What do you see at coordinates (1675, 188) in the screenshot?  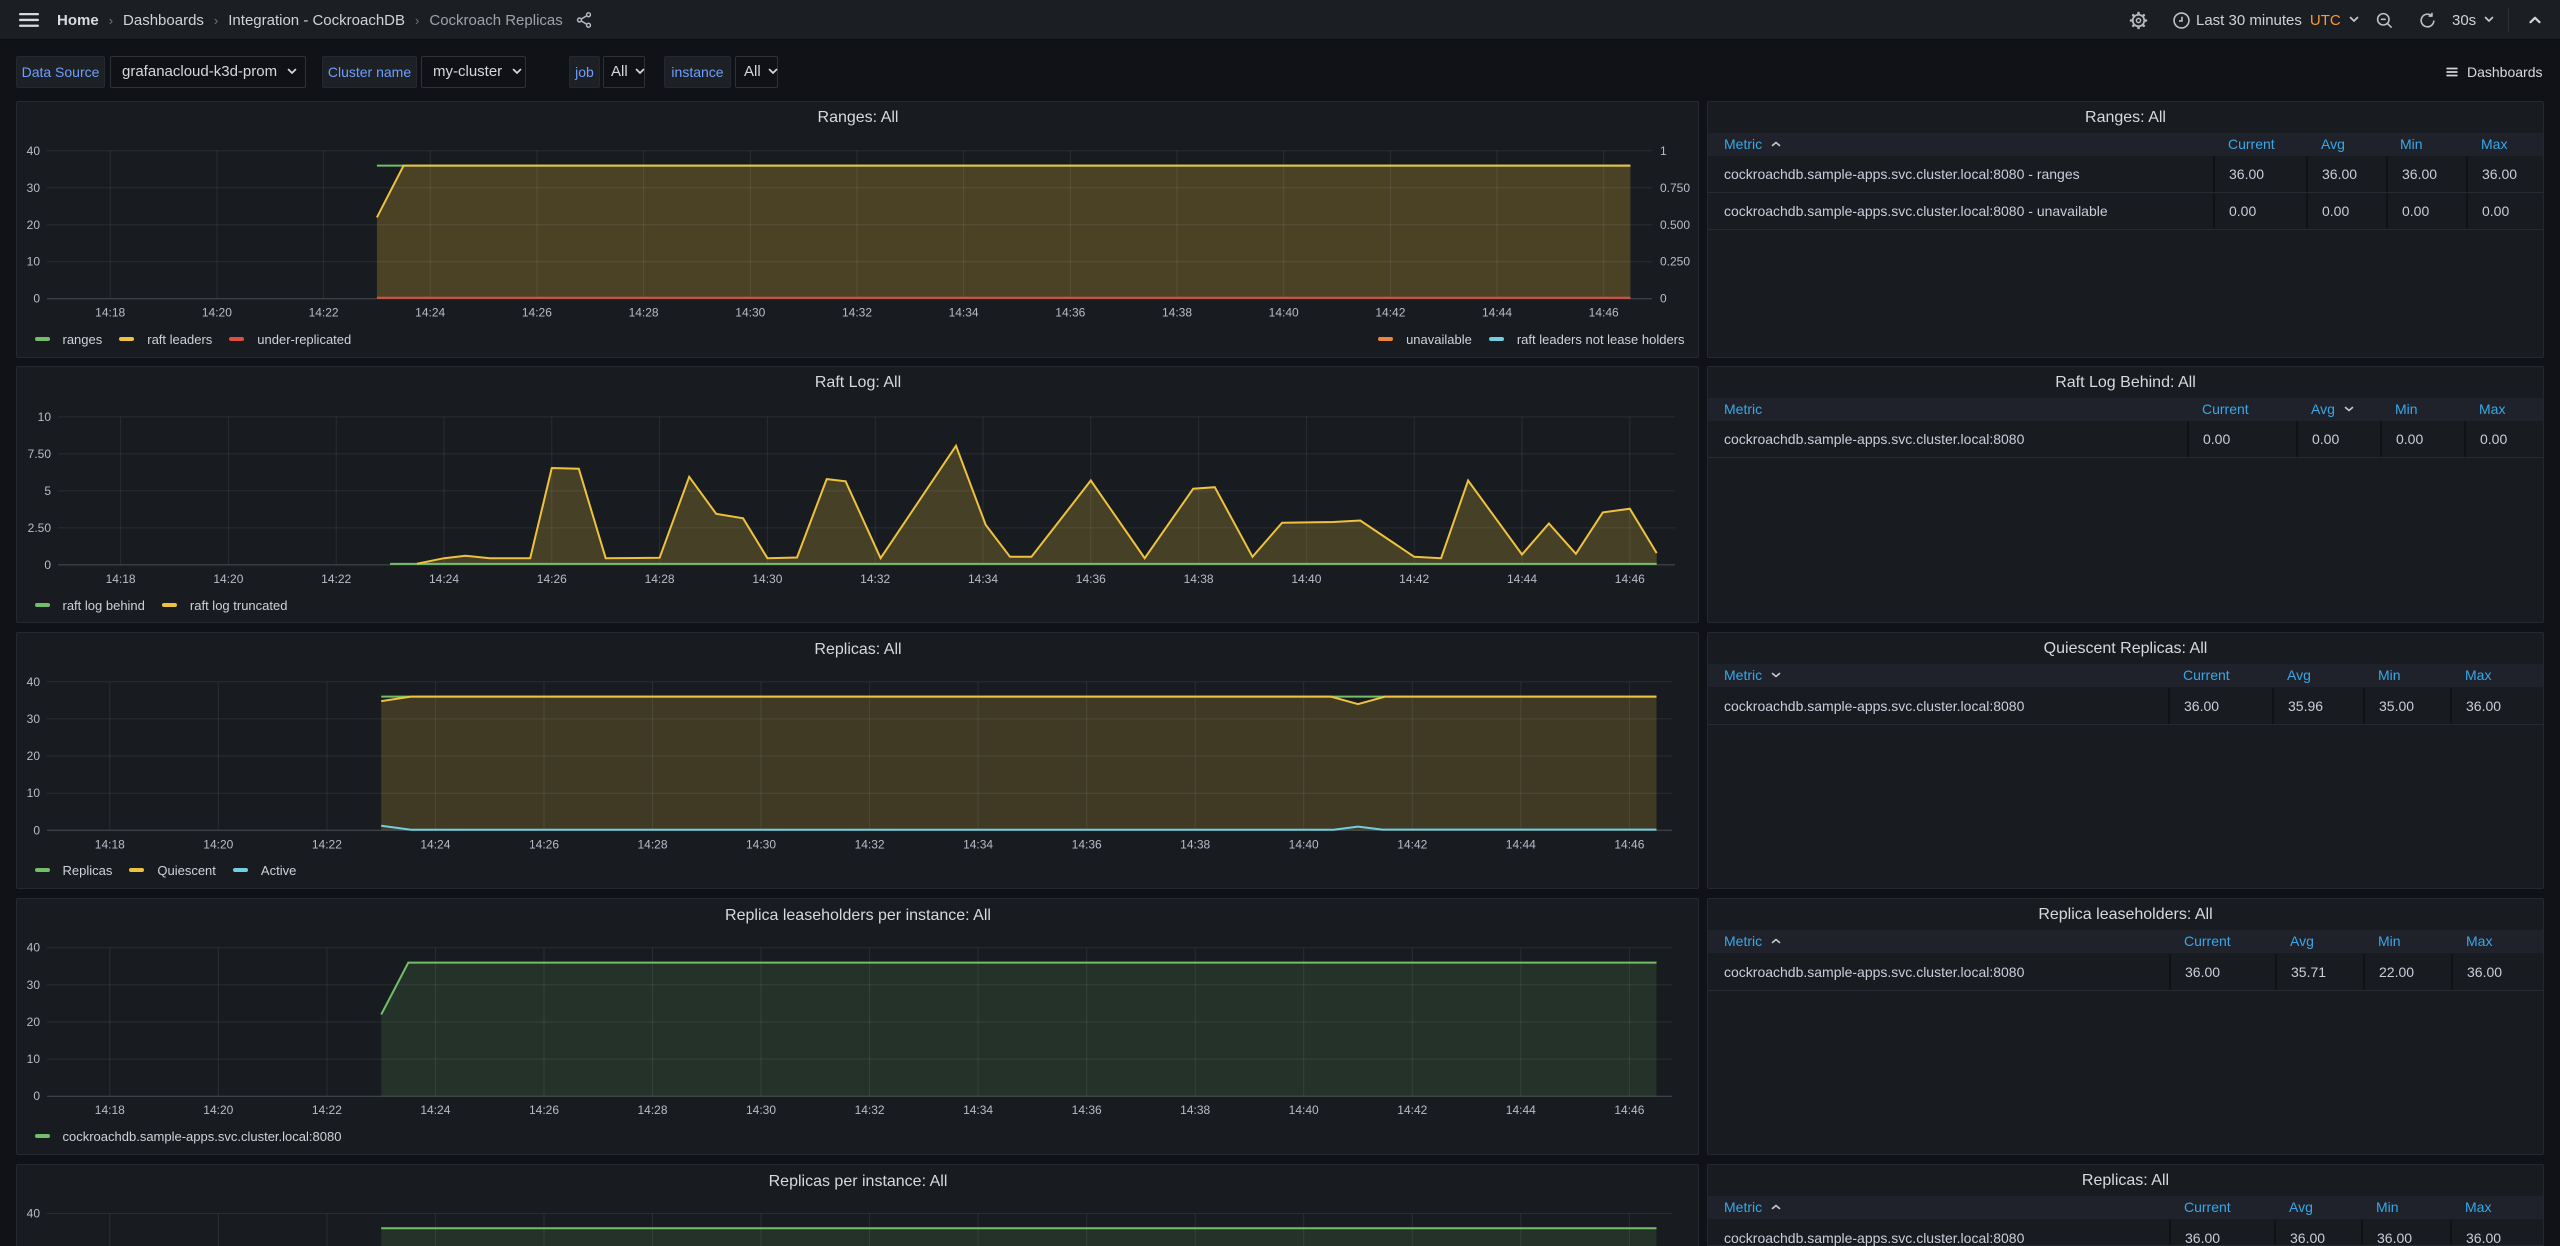 I see `svg-text: 0.750` at bounding box center [1675, 188].